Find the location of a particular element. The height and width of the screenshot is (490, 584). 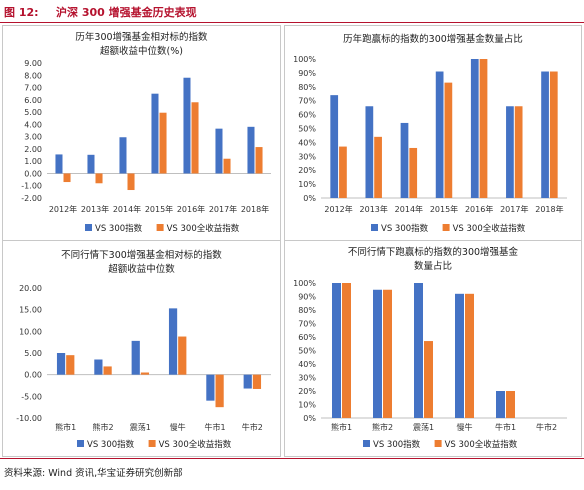

x-category-label: 2012年 is located at coordinates (338, 209).